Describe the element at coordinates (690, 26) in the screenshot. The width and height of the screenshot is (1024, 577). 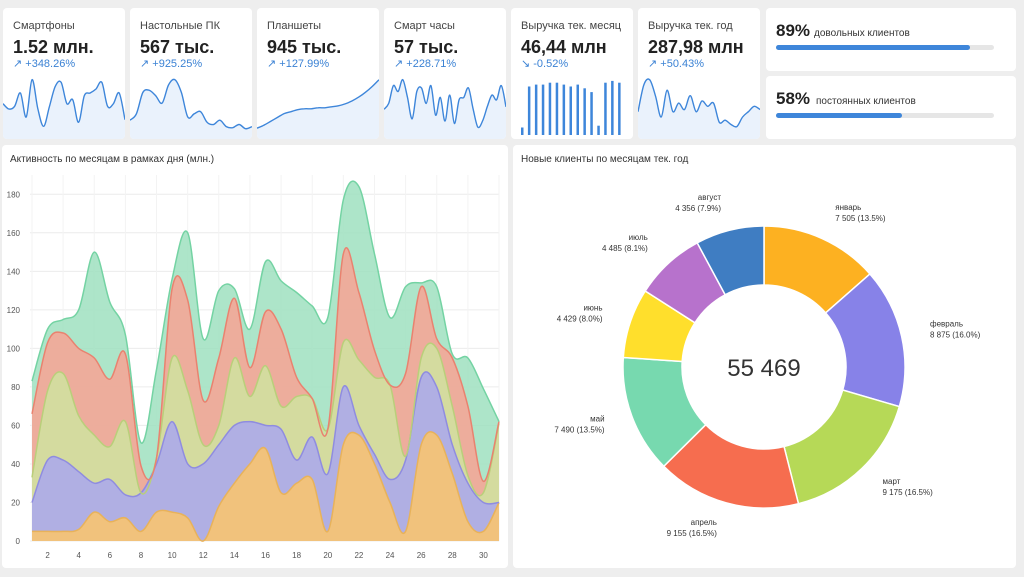
I see `kpi-title: Выручка тек. год` at that location.